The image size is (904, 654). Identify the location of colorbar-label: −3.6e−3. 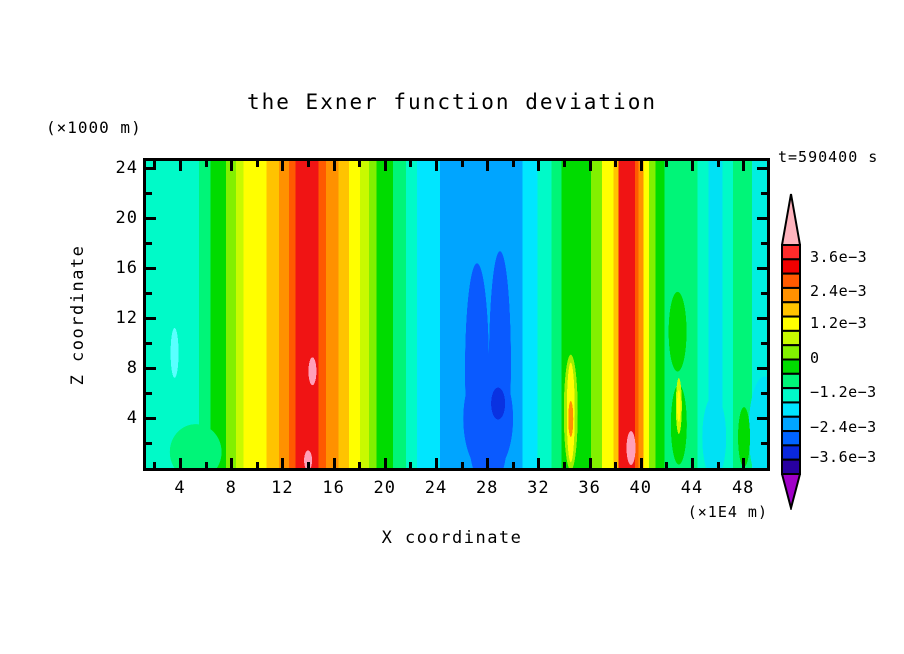
(843, 457).